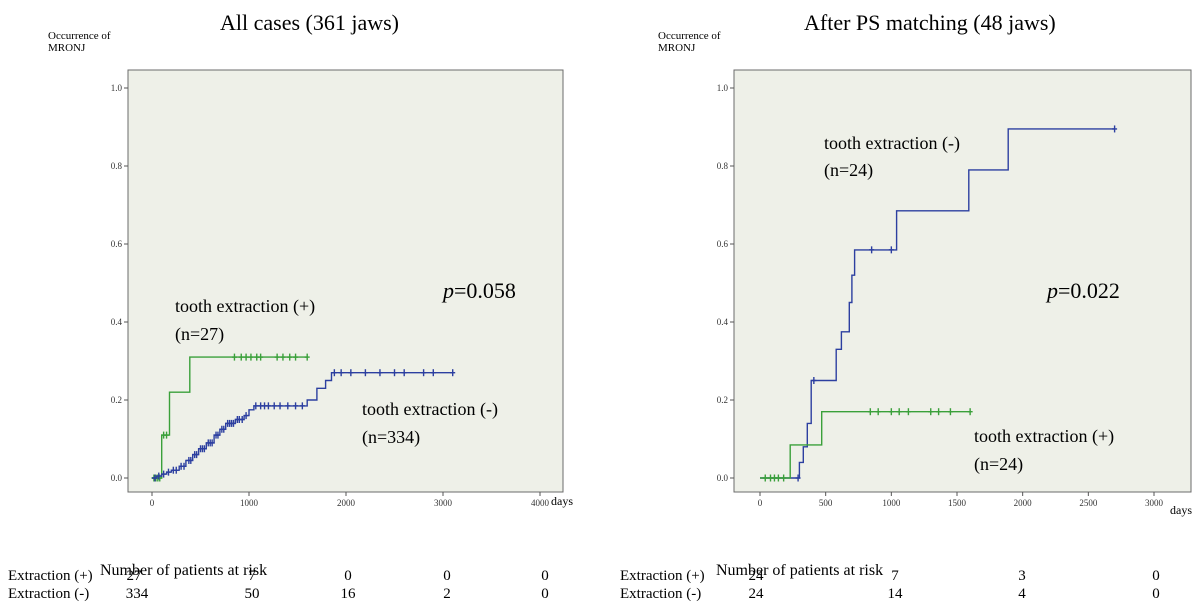 Image resolution: width=1203 pixels, height=606 pixels. What do you see at coordinates (957, 503) in the screenshot?
I see `x-tick-label: 1500` at bounding box center [957, 503].